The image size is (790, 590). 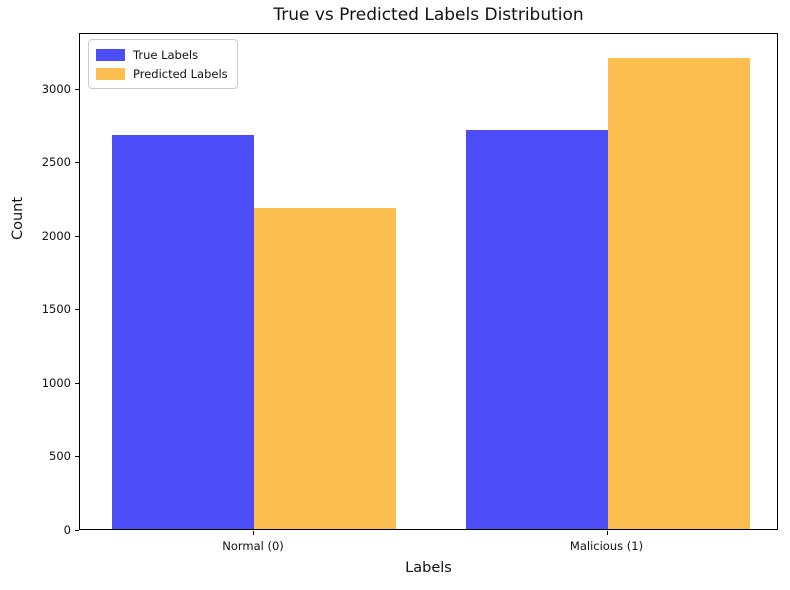 I want to click on legend-label: True Labels, so click(x=166, y=54).